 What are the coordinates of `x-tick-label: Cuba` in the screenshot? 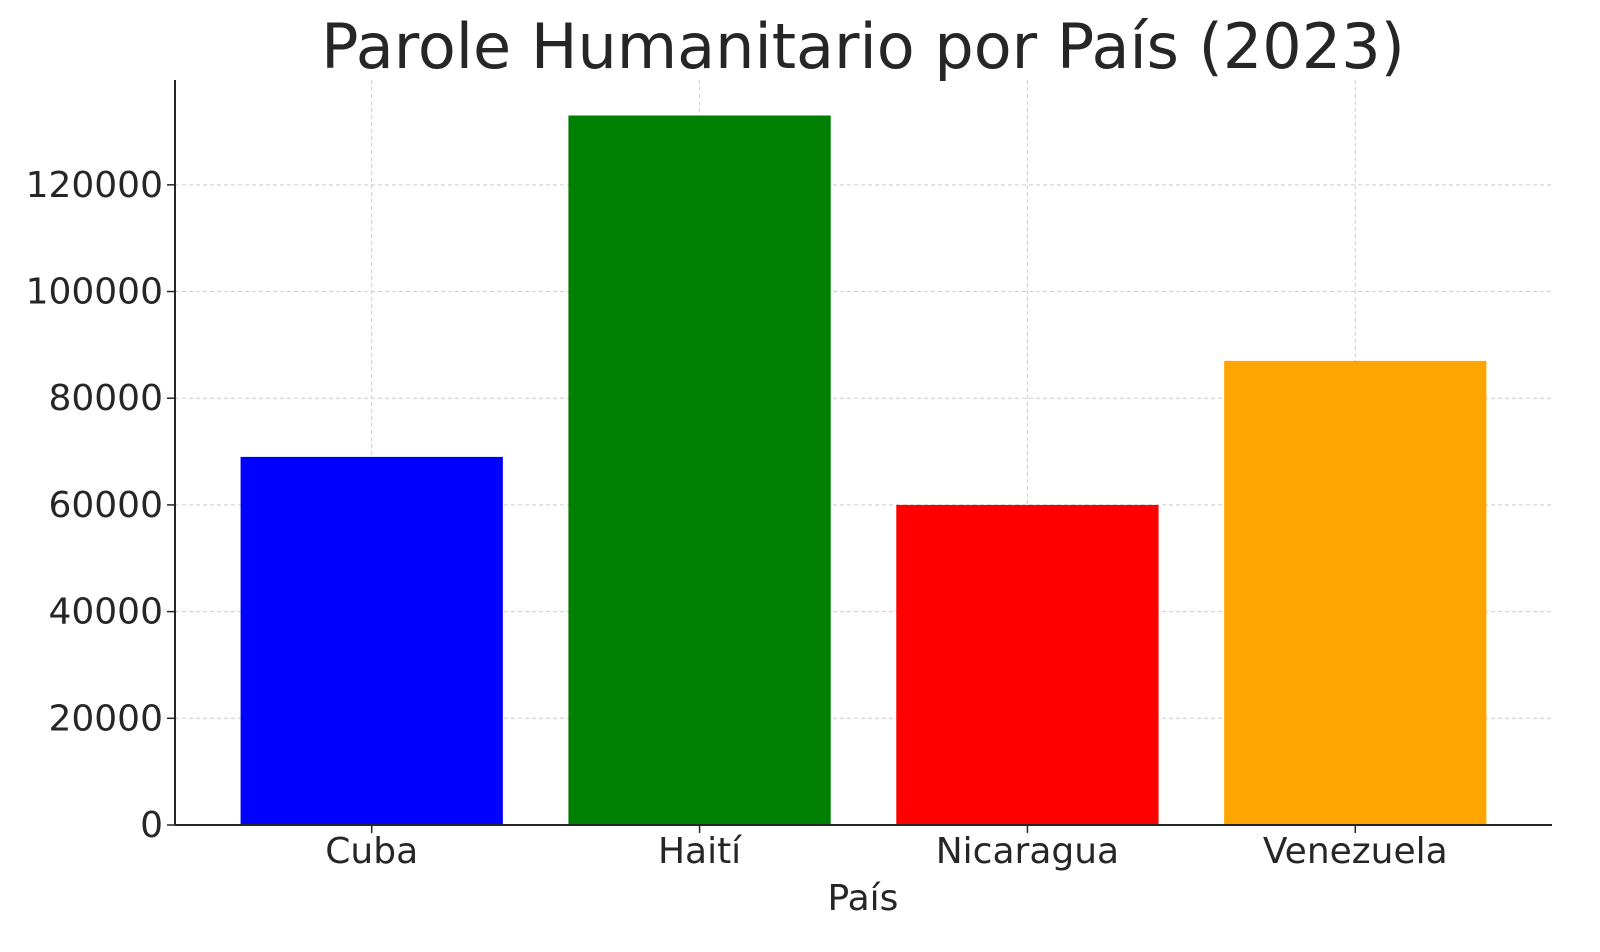 It's located at (371, 851).